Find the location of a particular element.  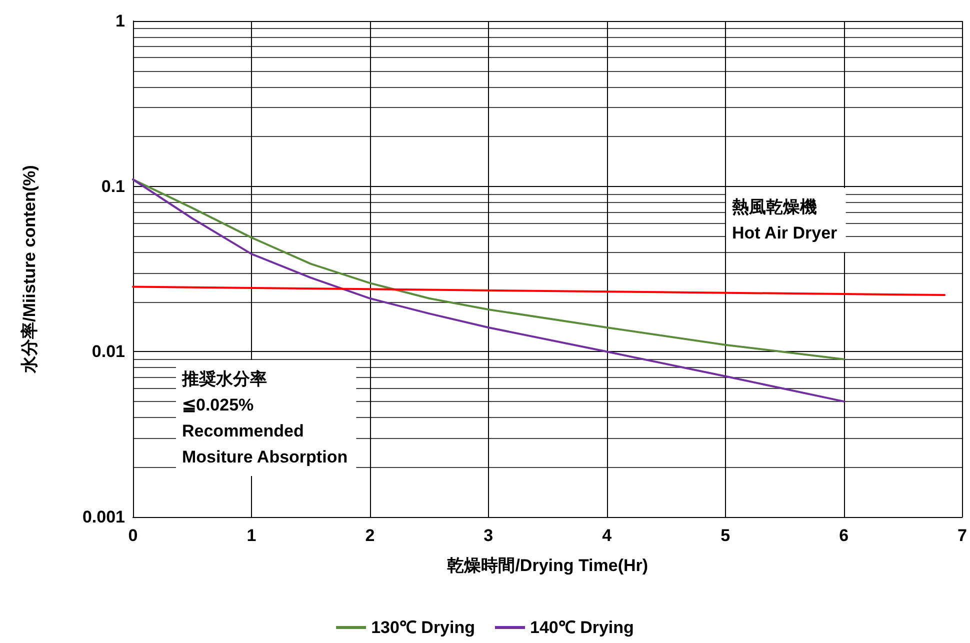

x-tick-label: 2 is located at coordinates (370, 535).